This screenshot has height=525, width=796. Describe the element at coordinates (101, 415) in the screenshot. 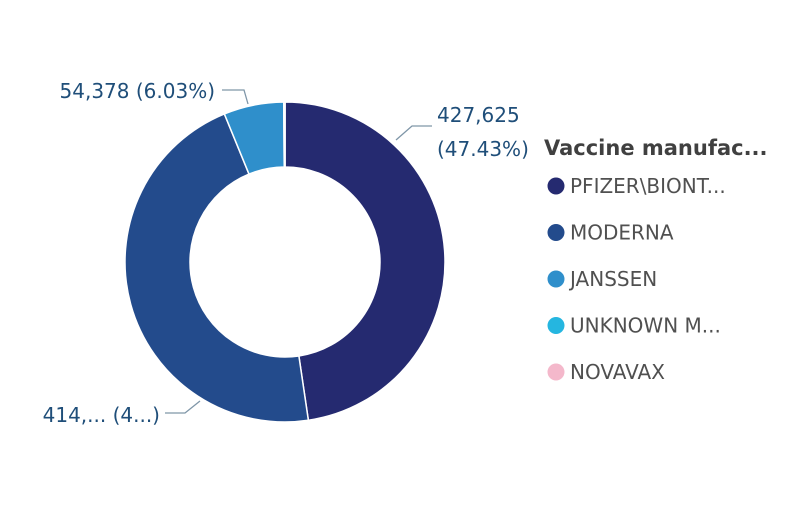

I see `data-label-moderna: 414,... (4...)` at that location.